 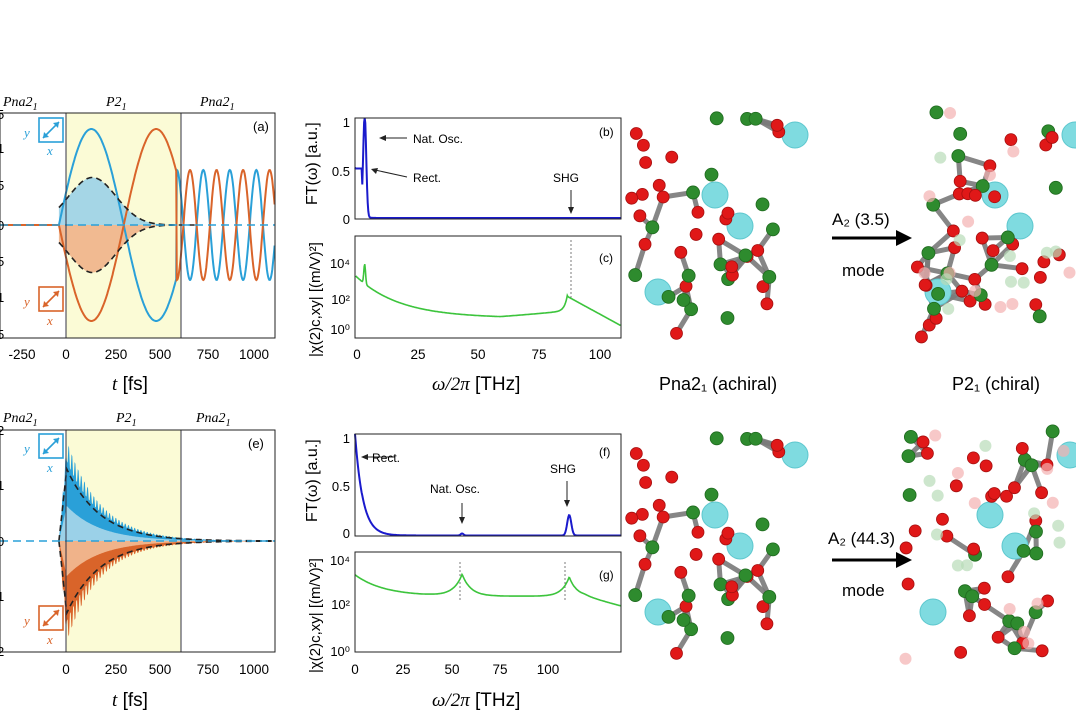 What do you see at coordinates (315, 615) in the screenshot?
I see `y-axis-label: |χ(2)c,xy| [(m/V)²]` at bounding box center [315, 615].